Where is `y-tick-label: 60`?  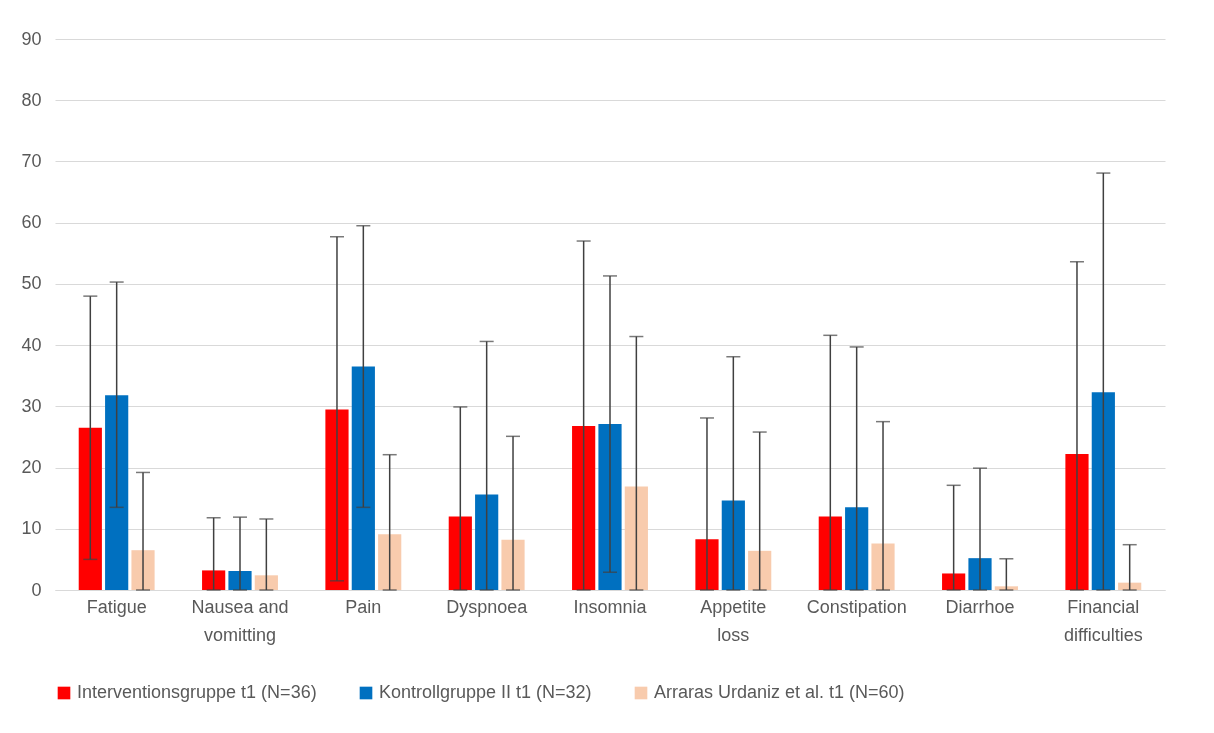
y-tick-label: 60 is located at coordinates (31, 222).